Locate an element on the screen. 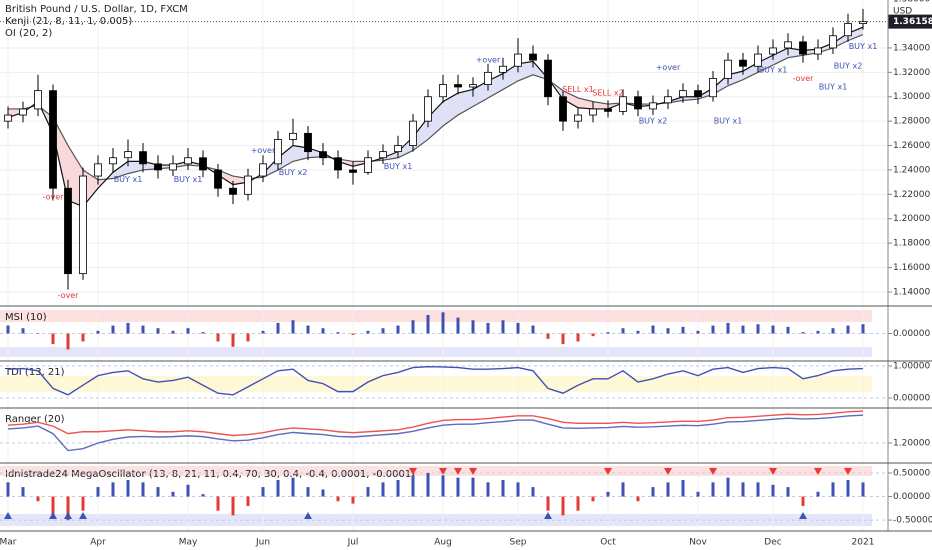 The width and height of the screenshot is (932, 550). mega-lower-zone is located at coordinates (436, 520).